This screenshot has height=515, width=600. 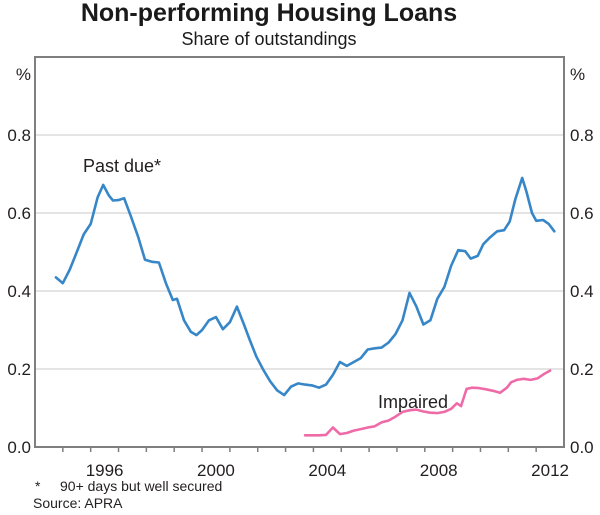 What do you see at coordinates (550, 470) in the screenshot?
I see `x-year-label: 2012` at bounding box center [550, 470].